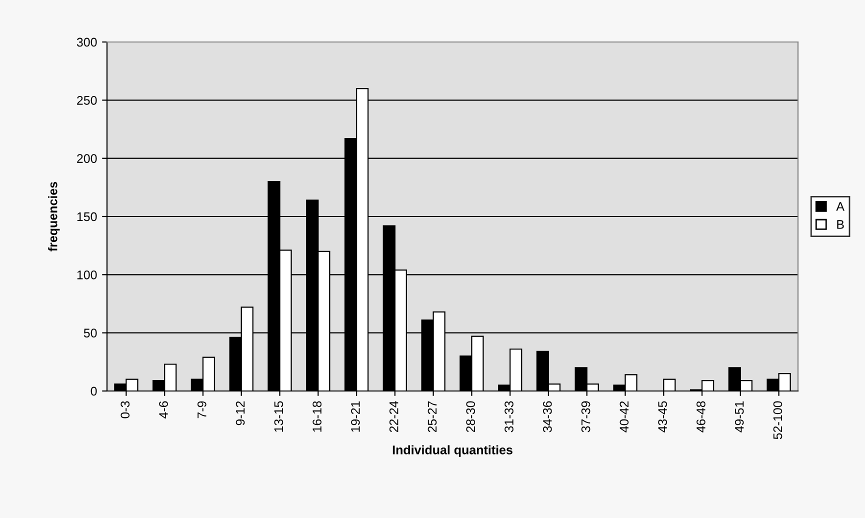 This screenshot has height=518, width=865. Describe the element at coordinates (87, 275) in the screenshot. I see `y-tick-label: 100` at that location.